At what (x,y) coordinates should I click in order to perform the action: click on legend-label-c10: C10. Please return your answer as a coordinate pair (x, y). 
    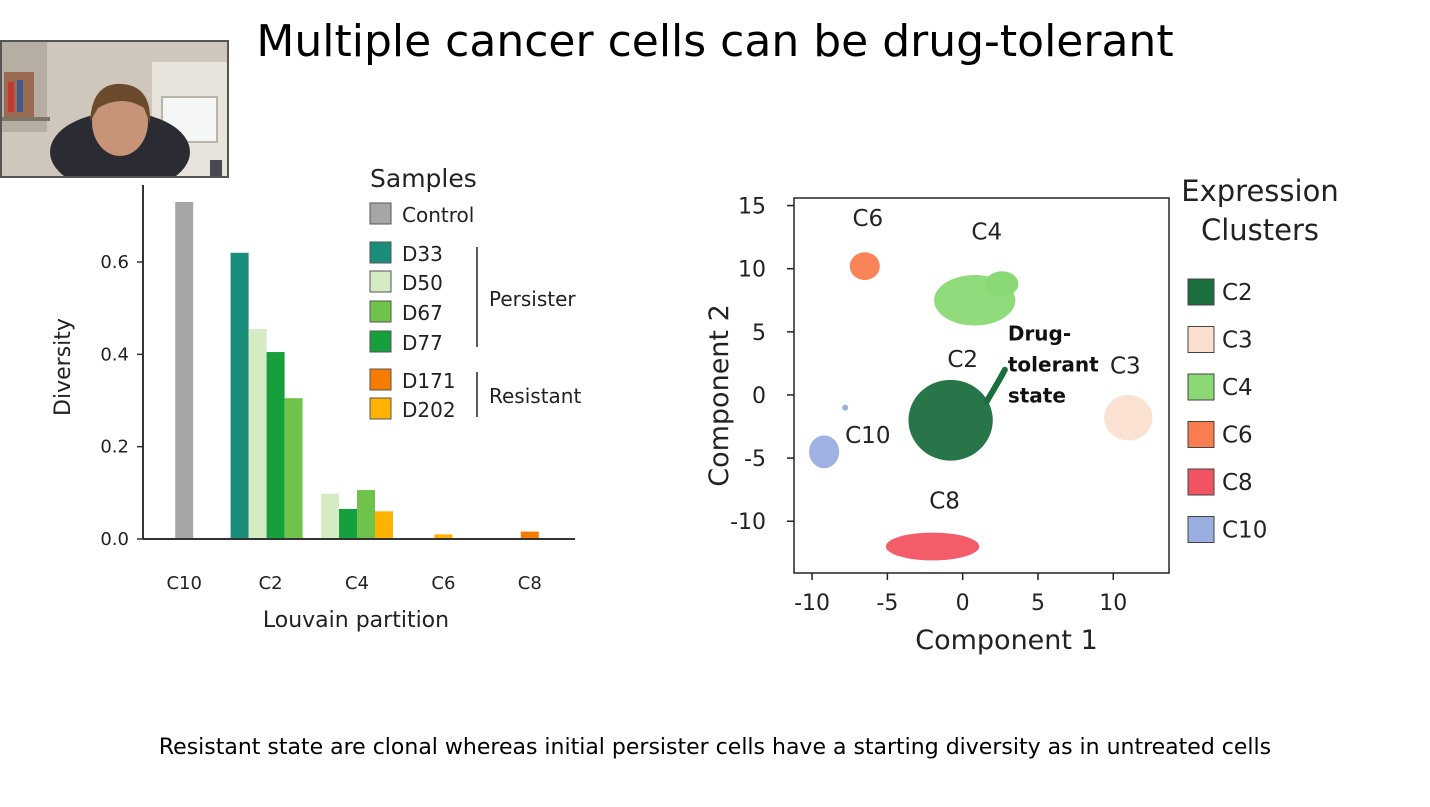
    Looking at the image, I should click on (1244, 531).